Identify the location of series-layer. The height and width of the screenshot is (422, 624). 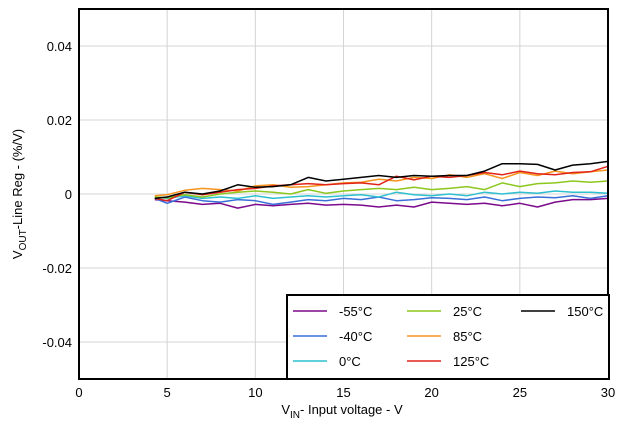
(381, 184).